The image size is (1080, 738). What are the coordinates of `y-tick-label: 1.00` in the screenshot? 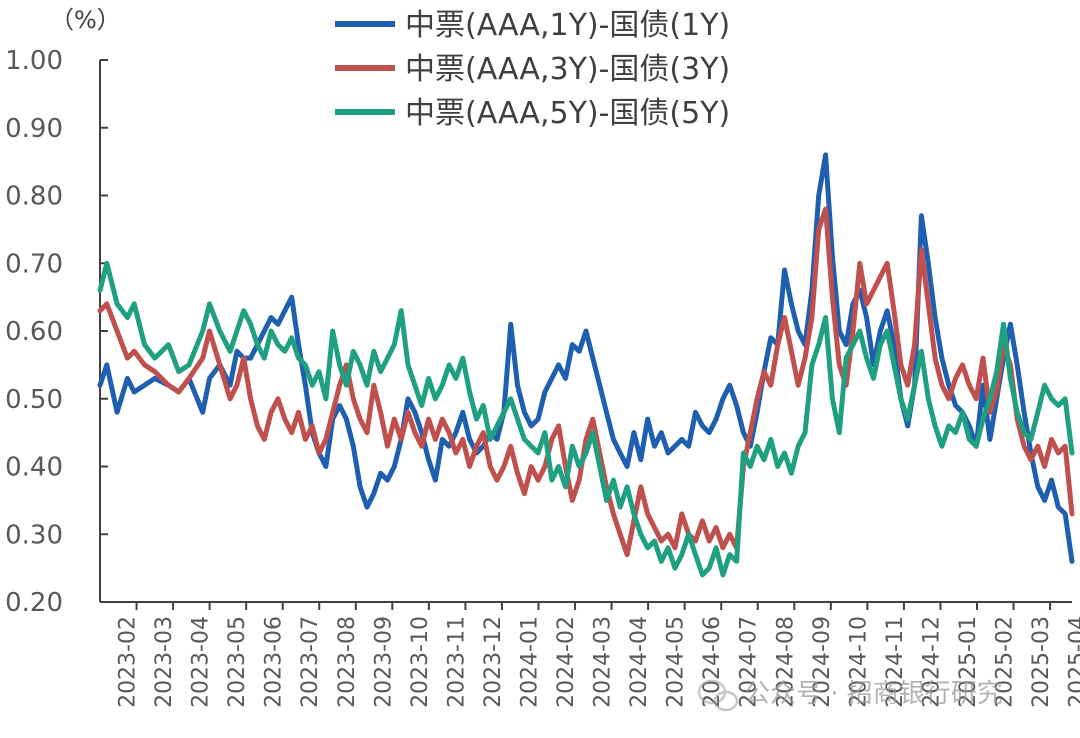 It's located at (34, 61).